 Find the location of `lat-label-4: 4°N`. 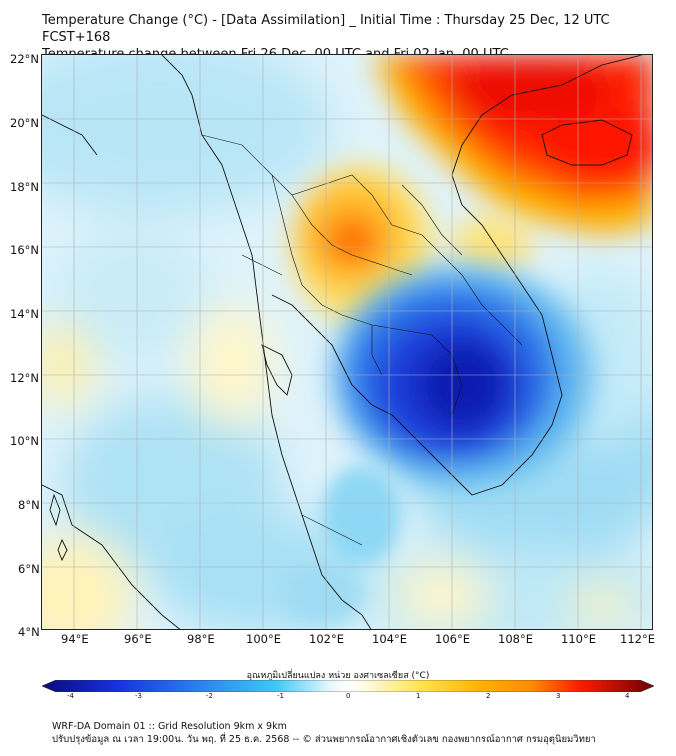

lat-label-4: 4°N is located at coordinates (29, 632).